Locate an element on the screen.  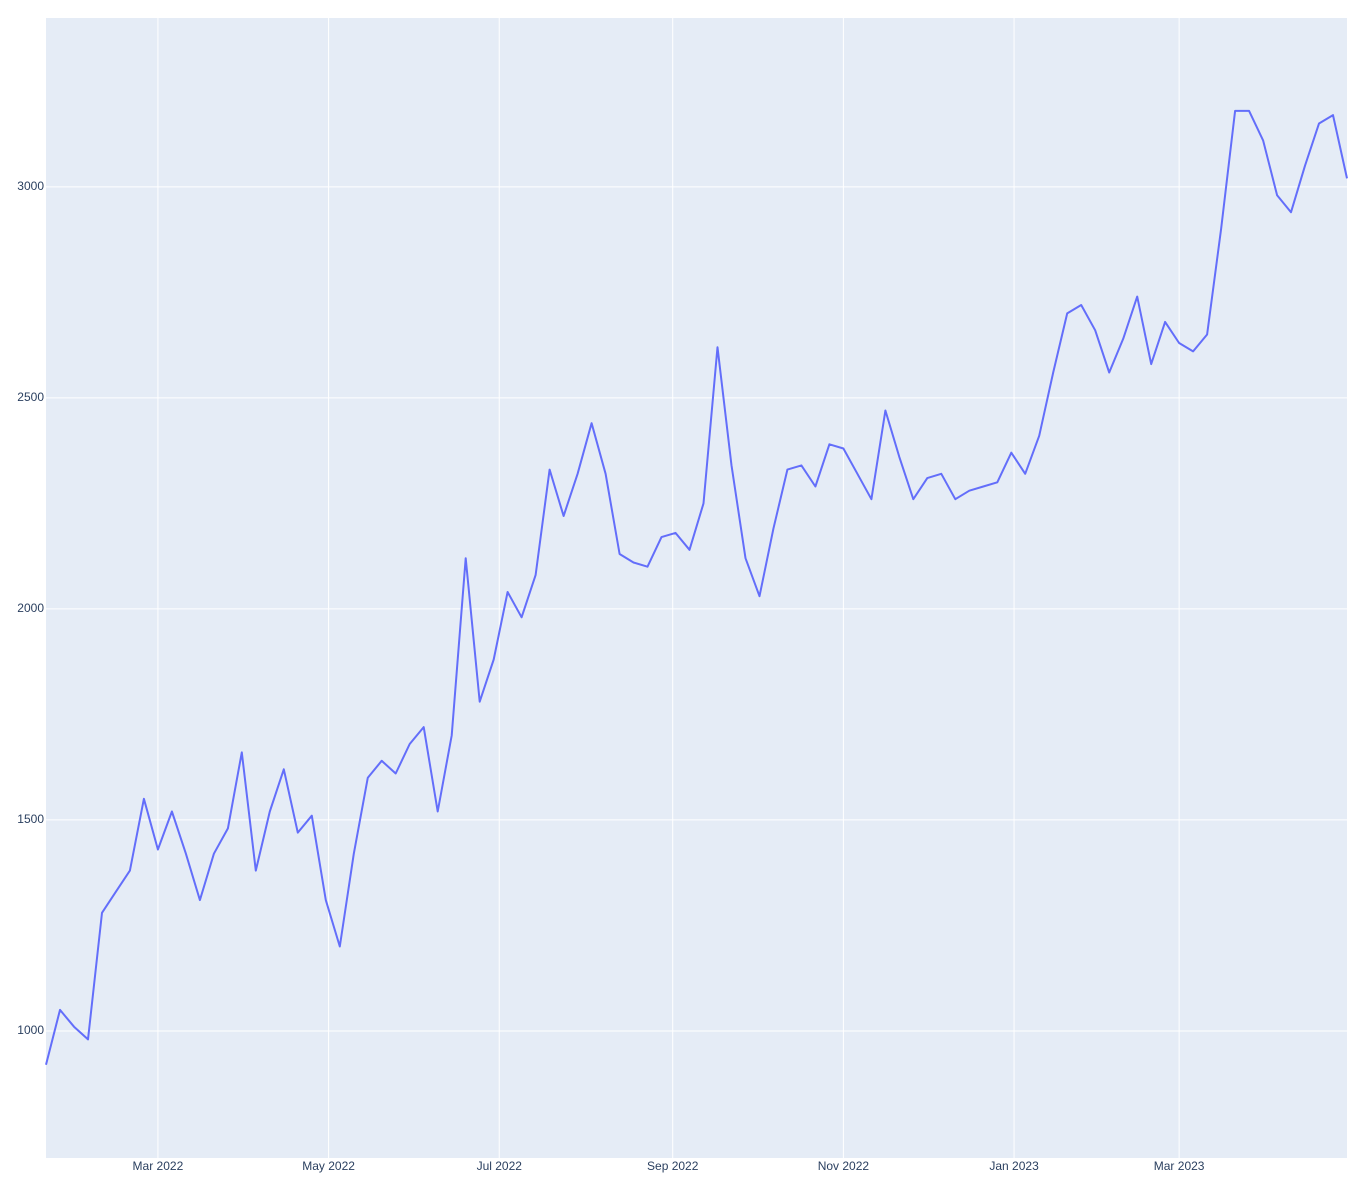
x-tick-label: May 2022 is located at coordinates (328, 1166).